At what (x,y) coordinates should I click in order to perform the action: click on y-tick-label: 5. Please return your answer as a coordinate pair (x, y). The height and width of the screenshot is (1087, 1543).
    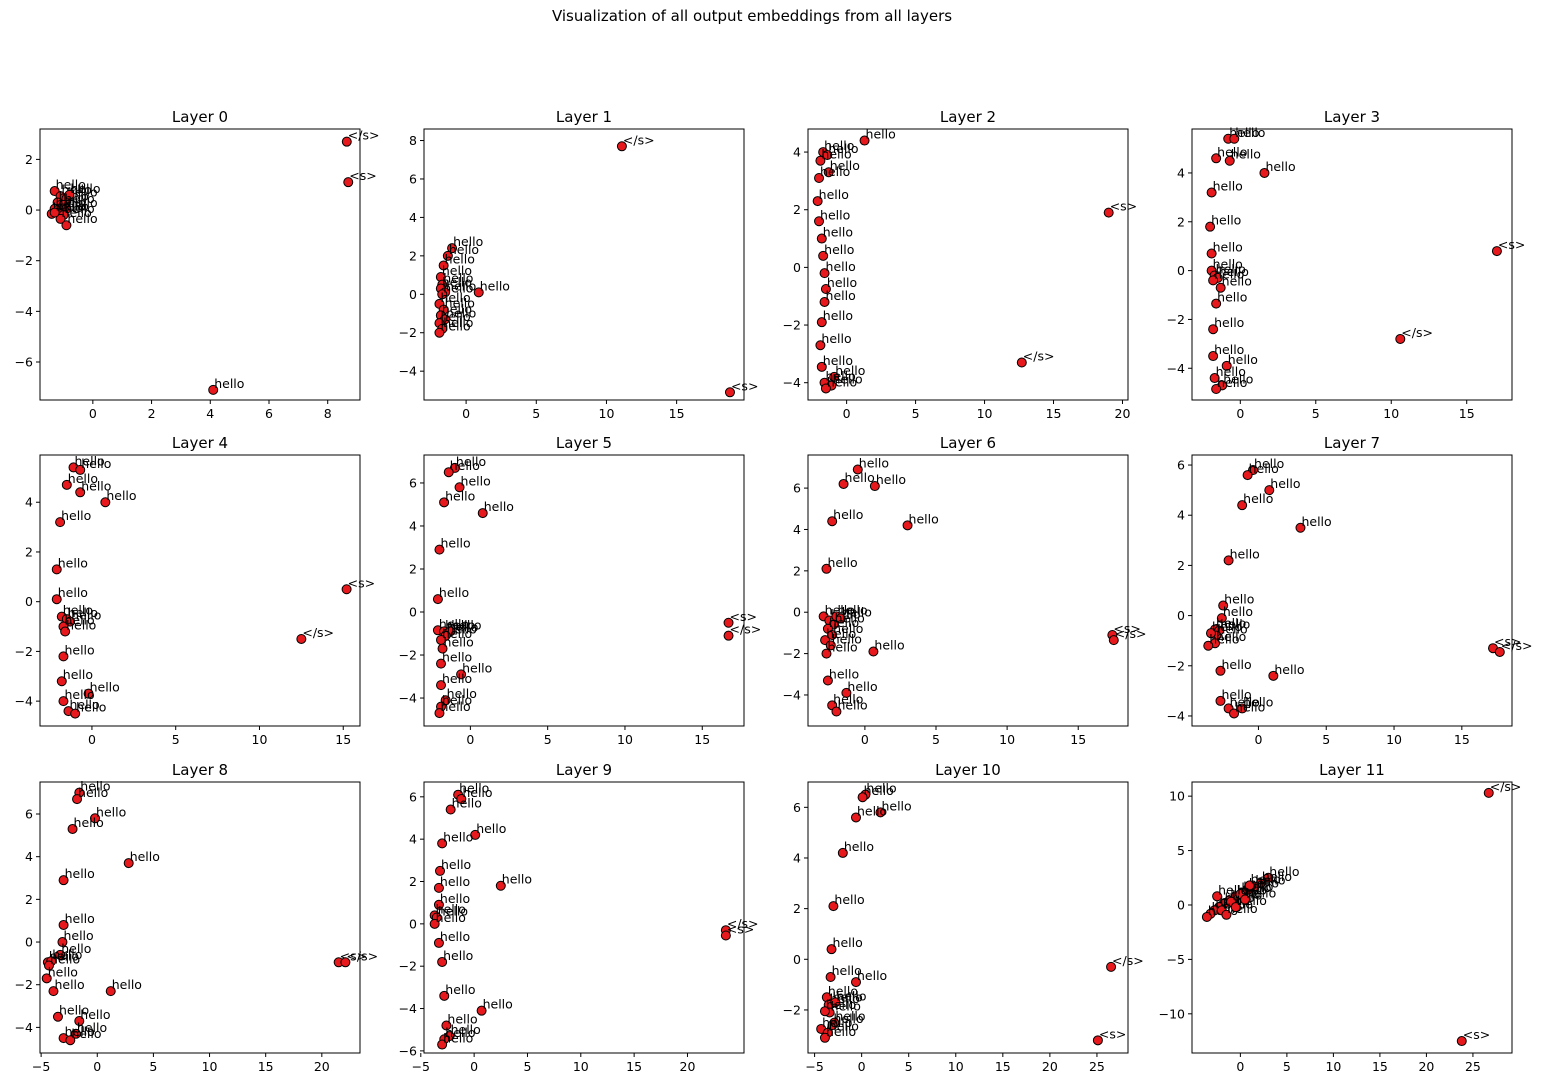
    Looking at the image, I should click on (1181, 850).